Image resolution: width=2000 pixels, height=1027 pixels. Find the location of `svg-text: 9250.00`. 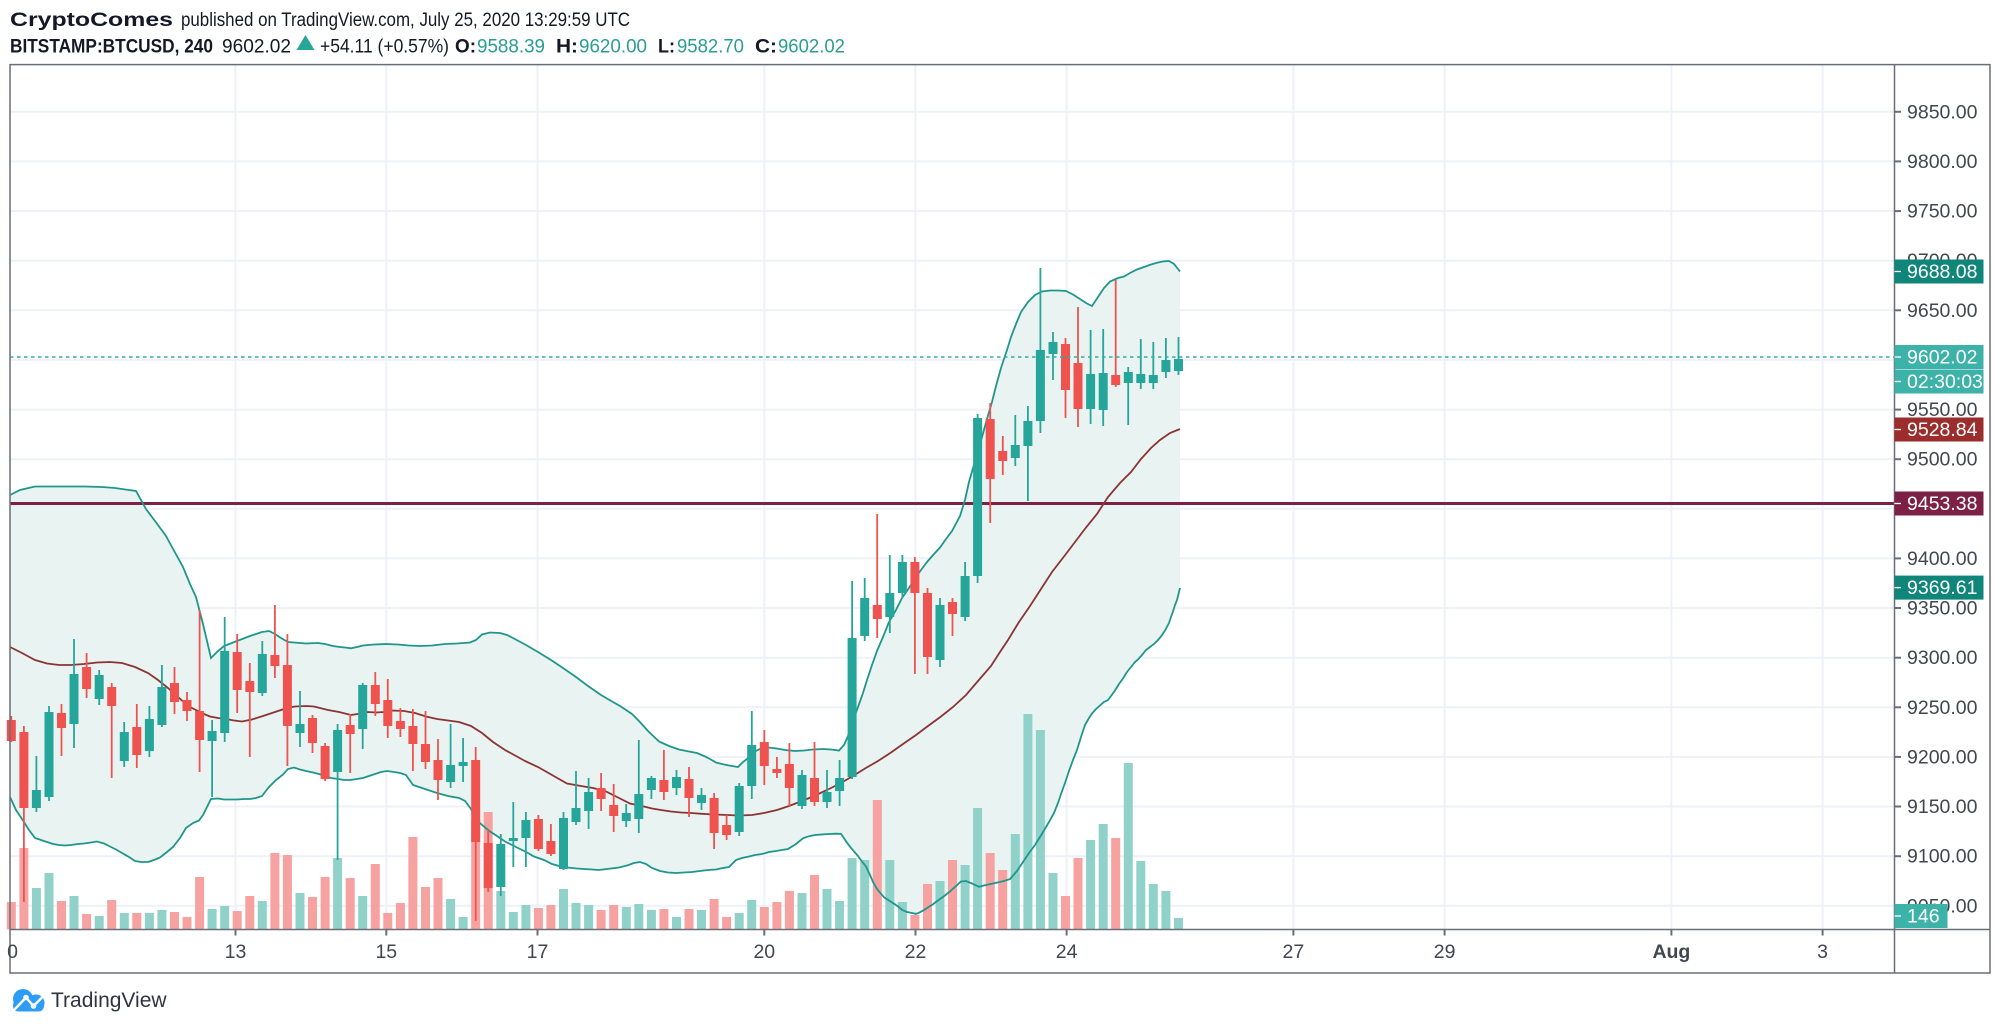

svg-text: 9250.00 is located at coordinates (1942, 708).